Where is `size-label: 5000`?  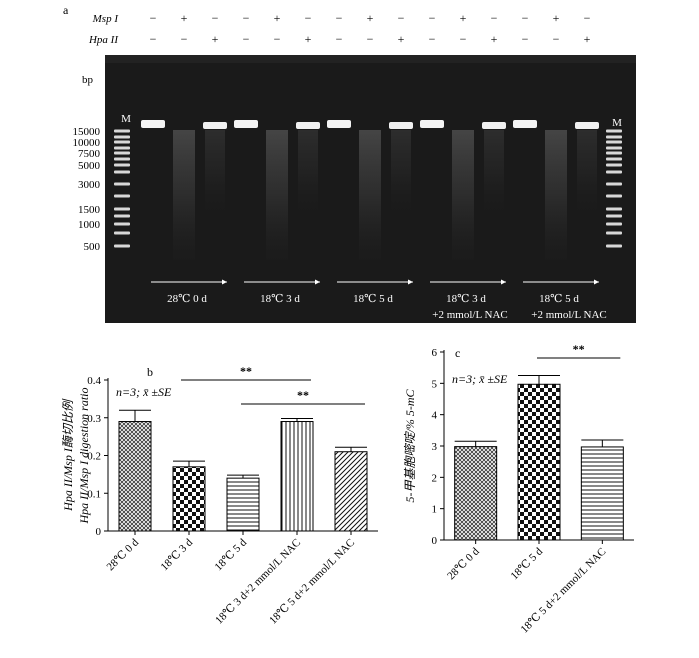 size-label: 5000 is located at coordinates (89, 166).